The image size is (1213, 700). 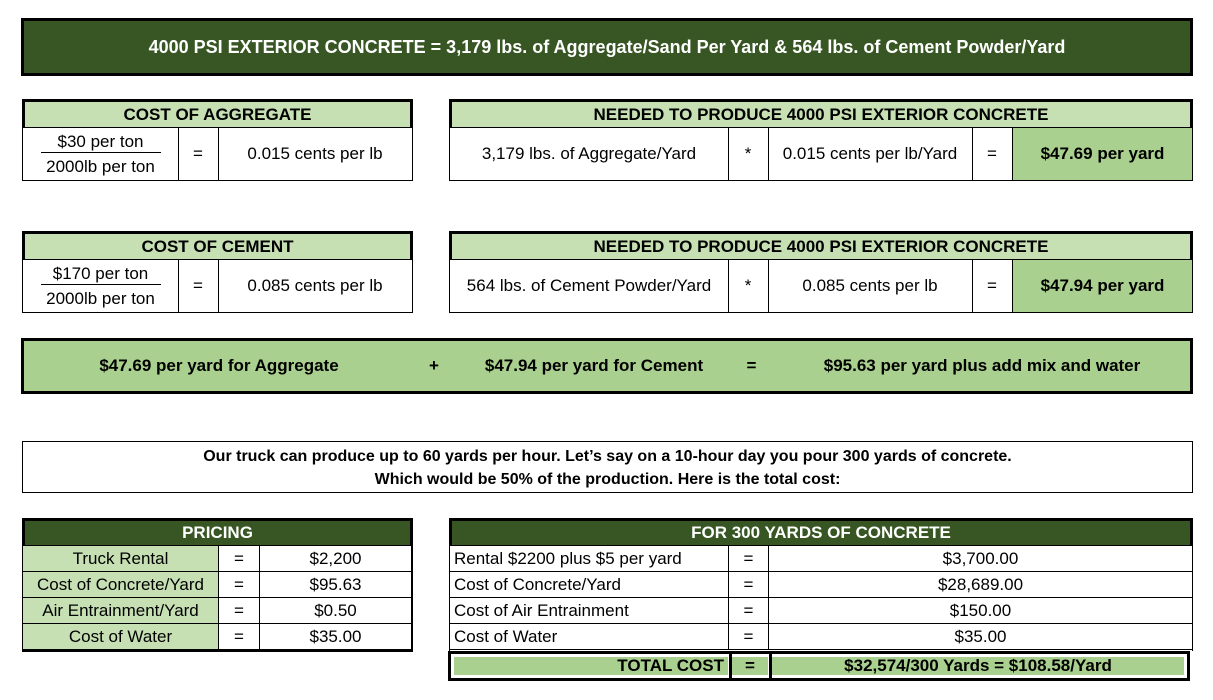 What do you see at coordinates (821, 611) in the screenshot?
I see `totals-row: Cost of Air Entrainment = $150.00` at bounding box center [821, 611].